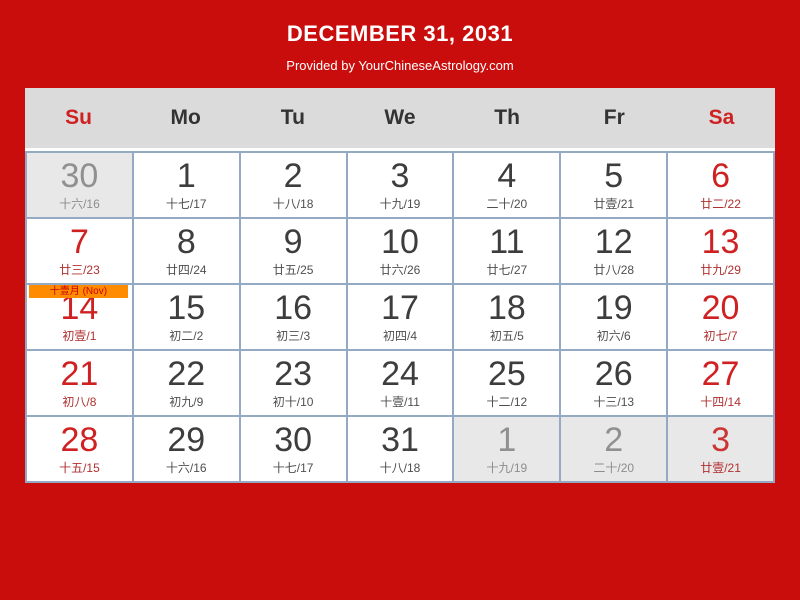  What do you see at coordinates (614, 402) in the screenshot?
I see `lunar-date: 十三/13` at bounding box center [614, 402].